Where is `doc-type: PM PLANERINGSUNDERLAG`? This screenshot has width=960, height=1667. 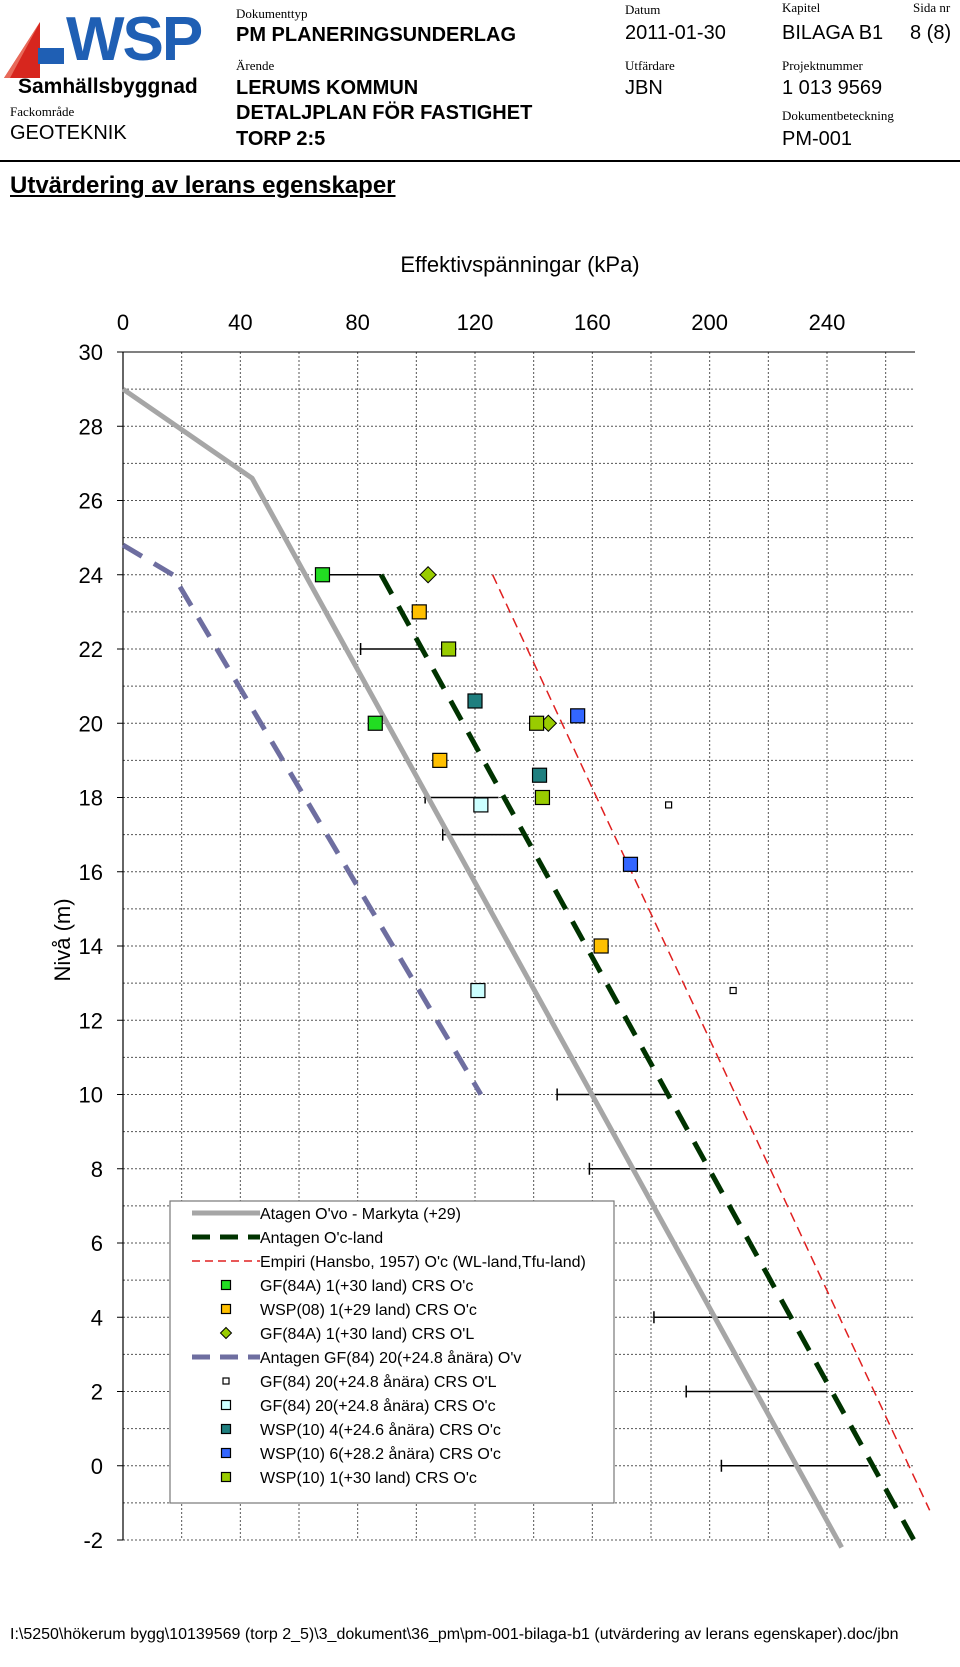
doc-type: PM PLANERINGSUNDERLAG is located at coordinates (376, 35).